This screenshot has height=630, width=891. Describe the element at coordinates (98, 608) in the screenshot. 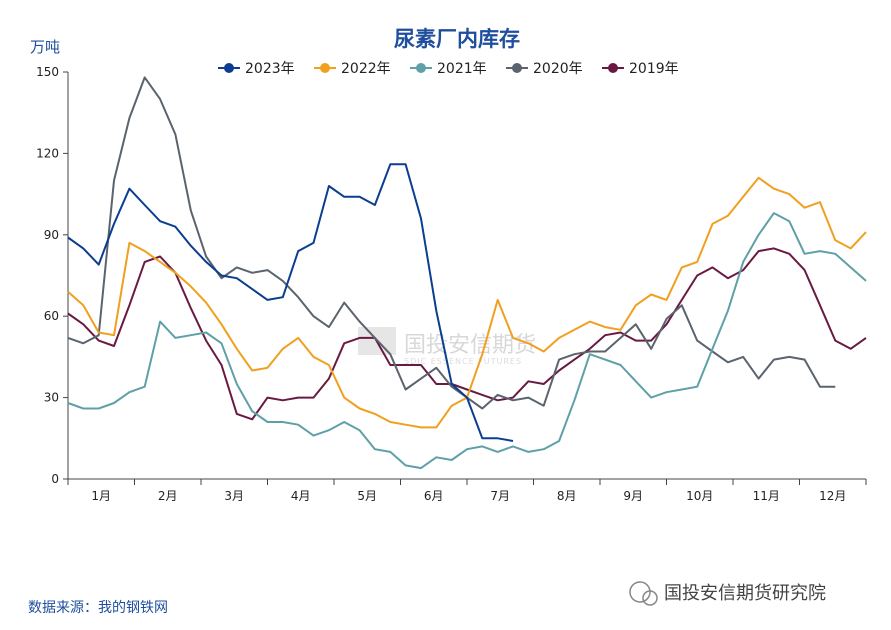

I see `data-source: 数据来源：我的钢铁网` at that location.